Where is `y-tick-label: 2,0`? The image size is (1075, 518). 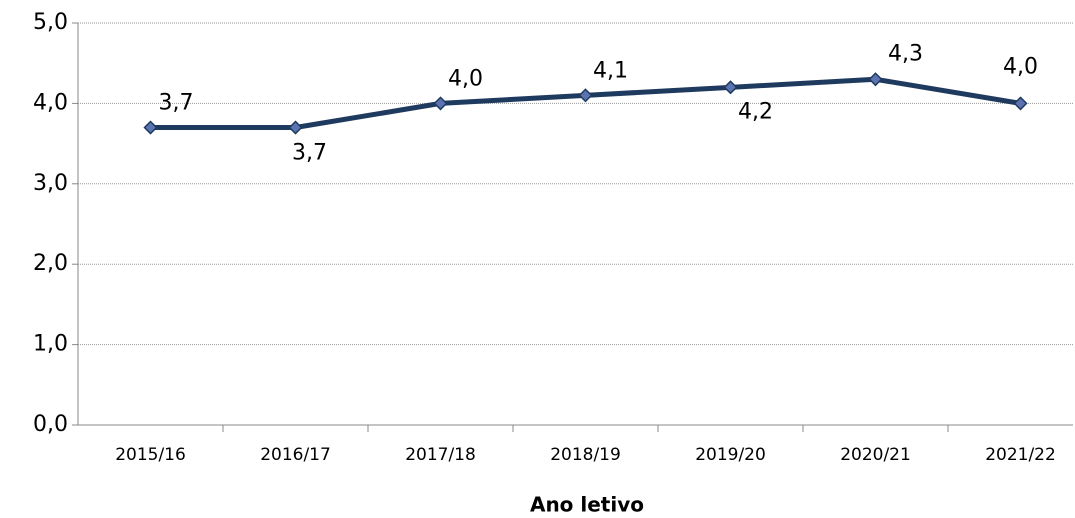 y-tick-label: 2,0 is located at coordinates (50, 263).